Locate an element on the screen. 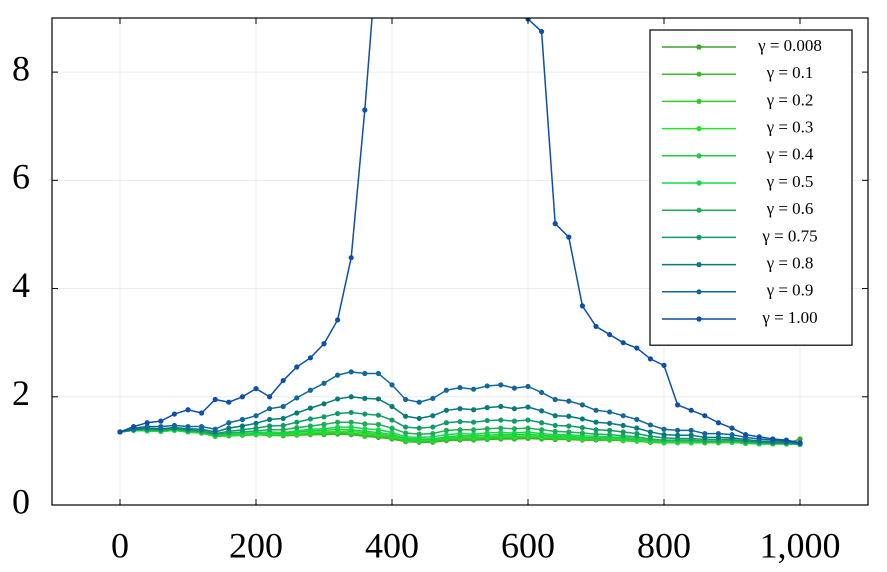 The height and width of the screenshot is (572, 887). legend-label: γ = 1.00 is located at coordinates (789, 317).